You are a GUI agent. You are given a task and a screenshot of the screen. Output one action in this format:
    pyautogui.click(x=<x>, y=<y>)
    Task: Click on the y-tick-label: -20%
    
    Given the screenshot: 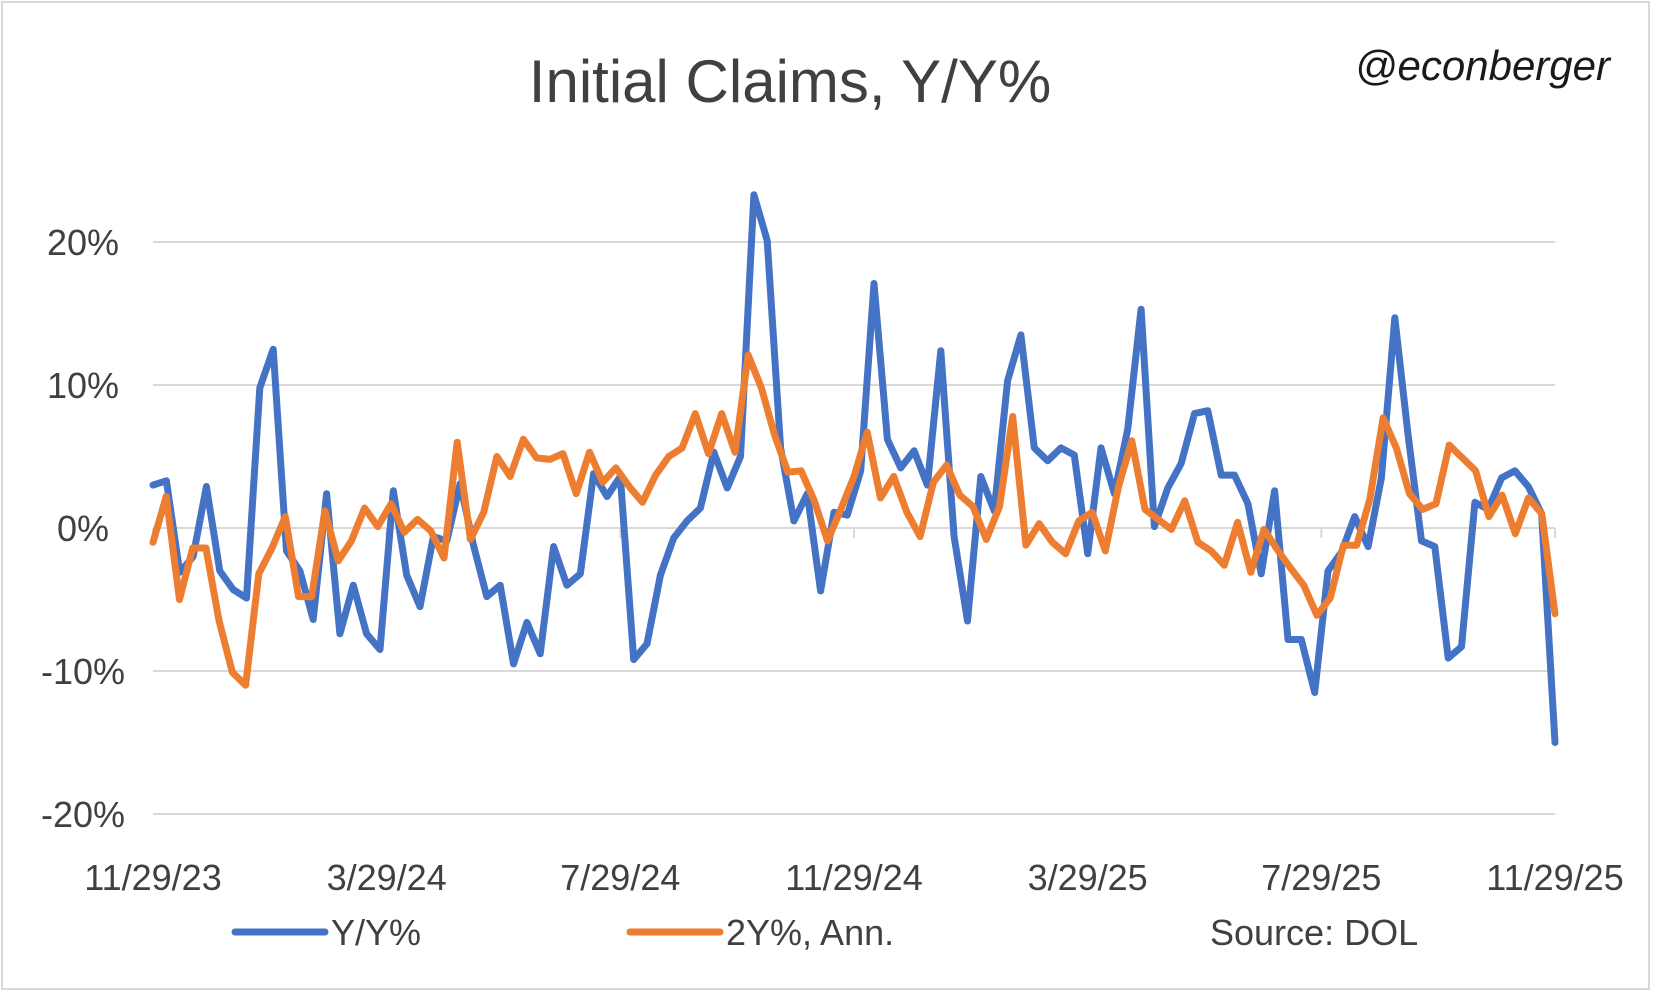 What is the action you would take?
    pyautogui.click(x=83, y=814)
    